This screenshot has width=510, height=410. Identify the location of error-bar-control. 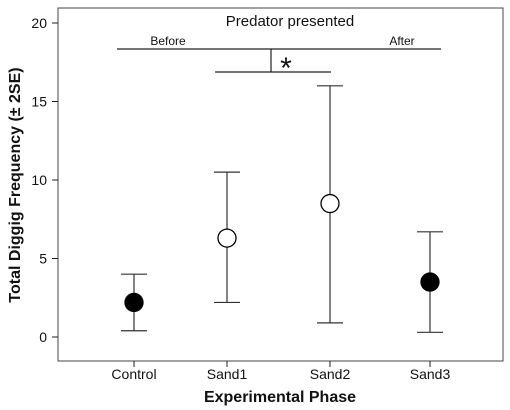
(134, 302).